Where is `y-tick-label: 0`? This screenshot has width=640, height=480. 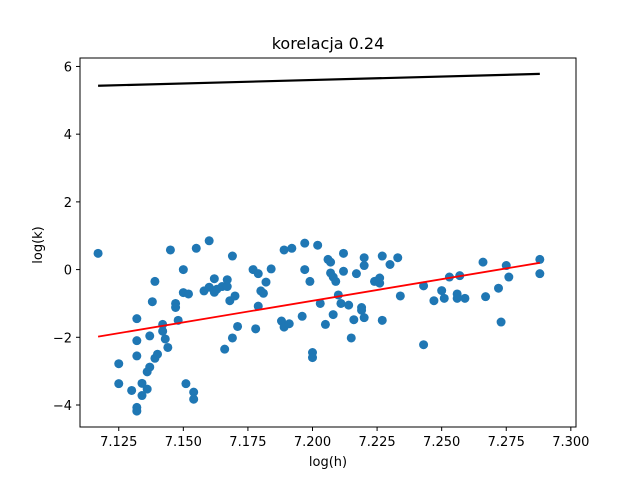 y-tick-label: 0 is located at coordinates (68, 271).